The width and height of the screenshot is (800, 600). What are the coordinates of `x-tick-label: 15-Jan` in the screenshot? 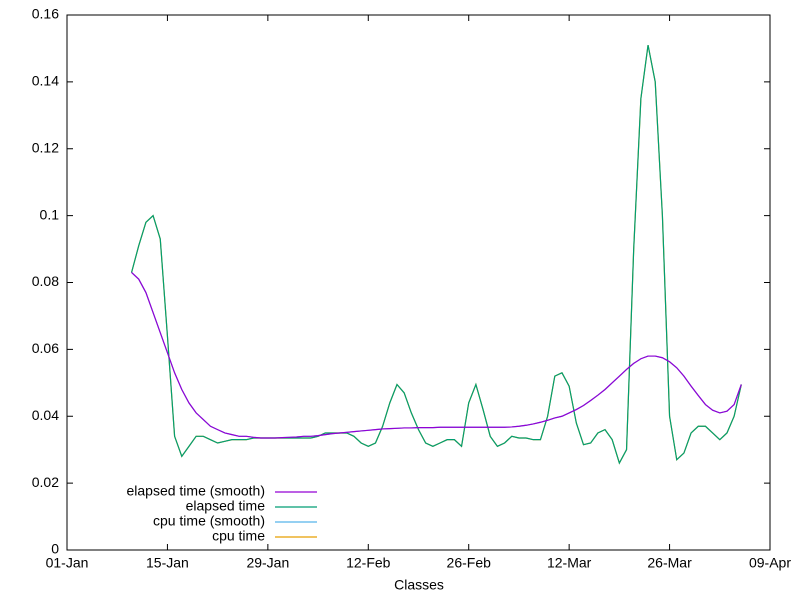 It's located at (167, 563).